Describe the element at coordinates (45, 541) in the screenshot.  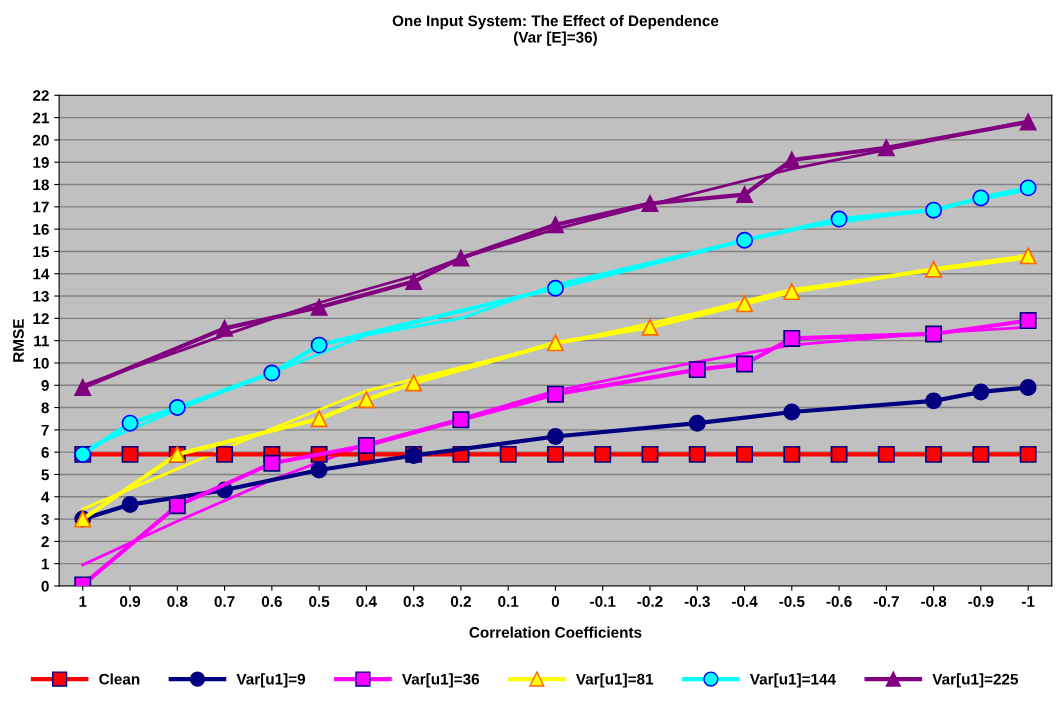
I see `y-tick-label: 2` at that location.